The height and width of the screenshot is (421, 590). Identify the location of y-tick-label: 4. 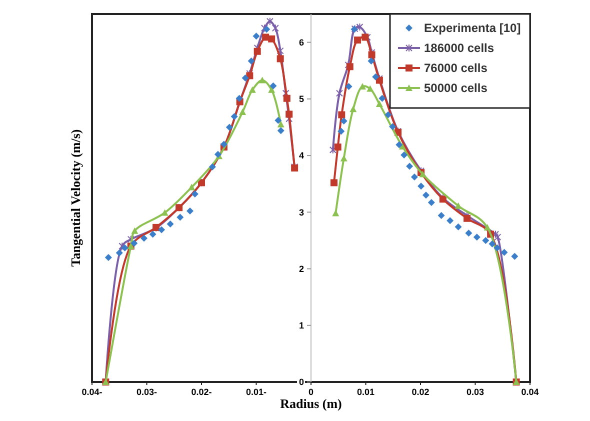
(301, 155).